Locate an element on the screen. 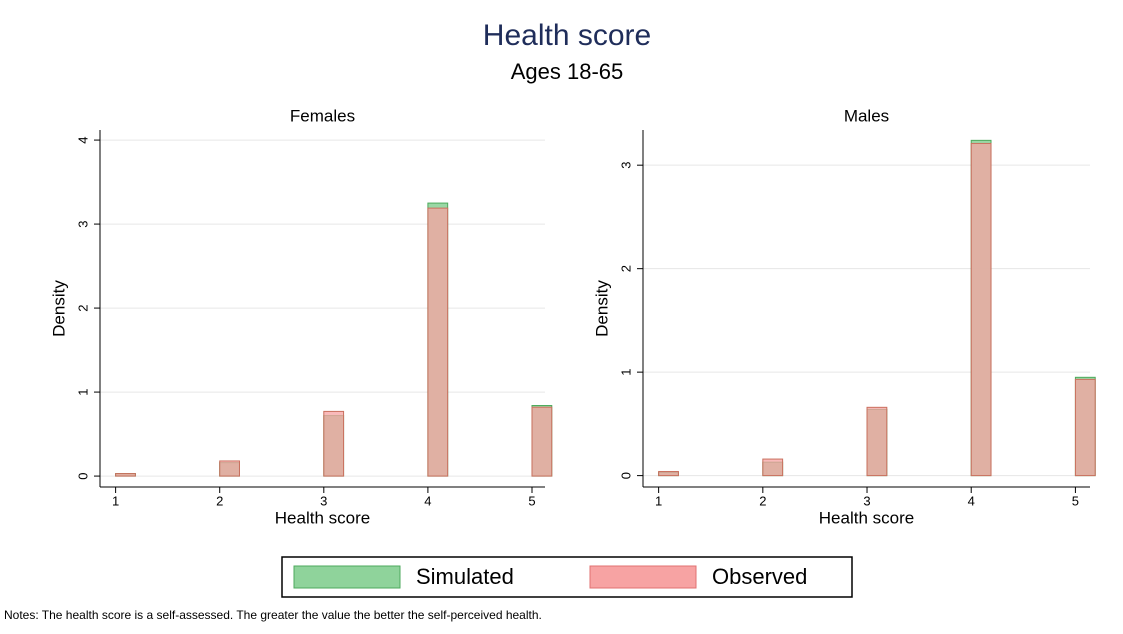  legend-label: Simulated is located at coordinates (465, 576).